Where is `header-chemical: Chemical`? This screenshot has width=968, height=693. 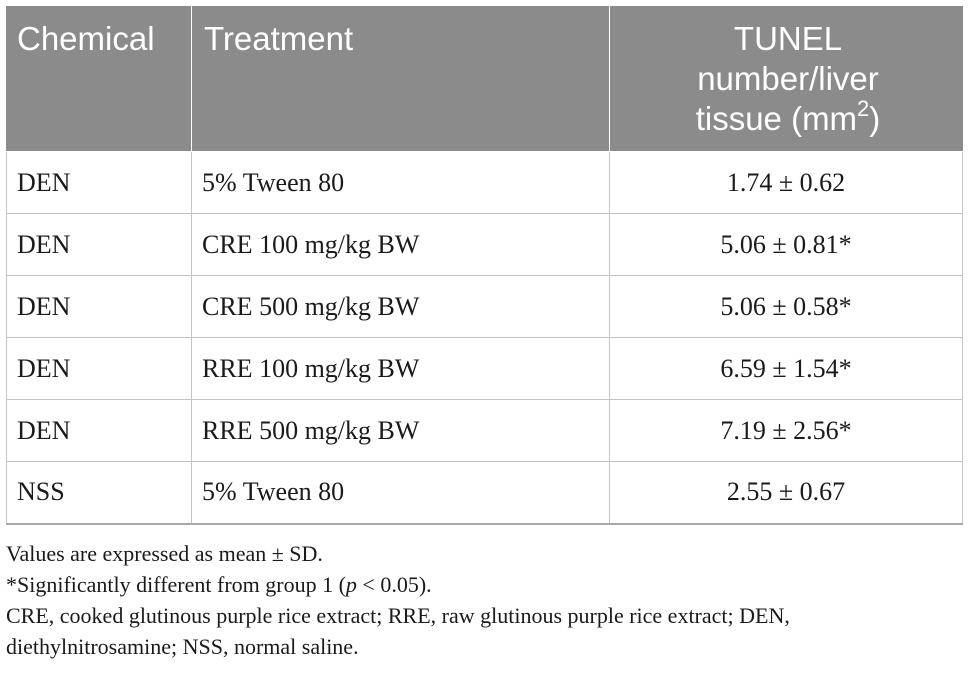
header-chemical: Chemical is located at coordinates (99, 79).